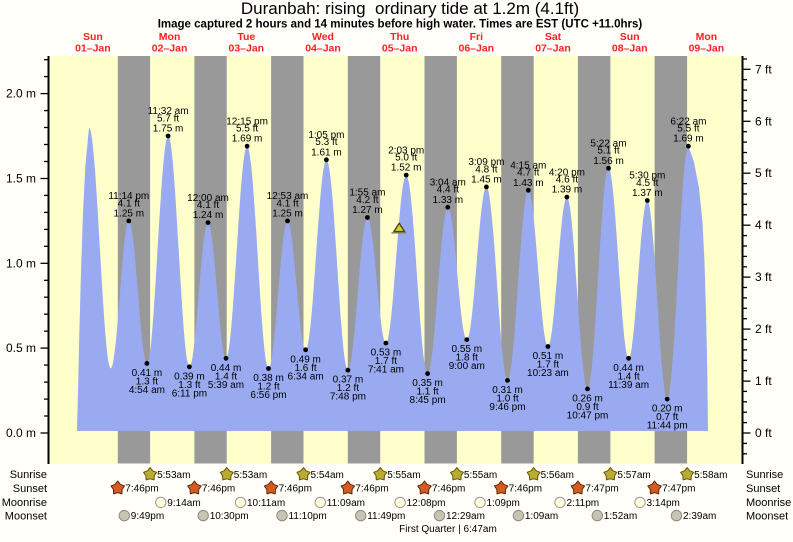 Image resolution: width=793 pixels, height=542 pixels. Describe the element at coordinates (507, 390) in the screenshot. I see `svg-text: 0.31 m` at that location.